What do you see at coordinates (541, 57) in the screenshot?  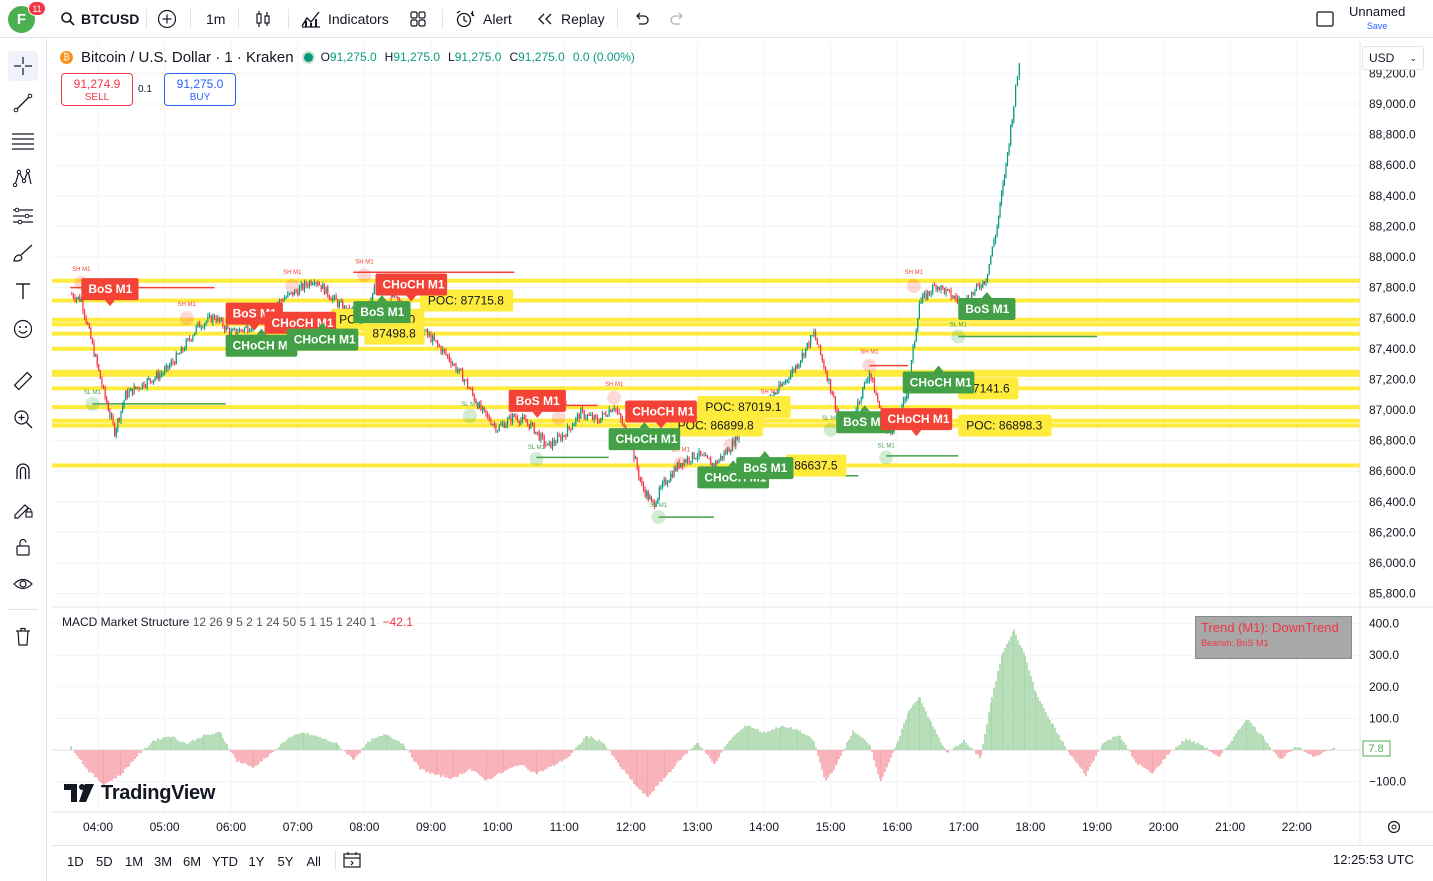 I see `close-value: 91,275.0` at bounding box center [541, 57].